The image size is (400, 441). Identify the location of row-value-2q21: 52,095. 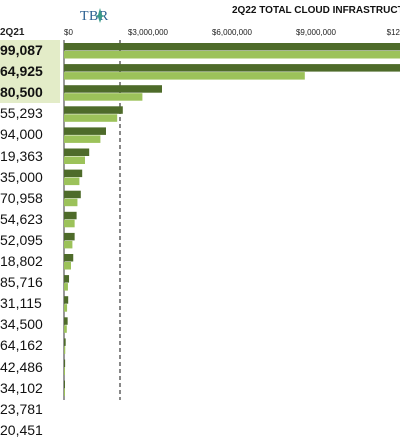
(21, 239).